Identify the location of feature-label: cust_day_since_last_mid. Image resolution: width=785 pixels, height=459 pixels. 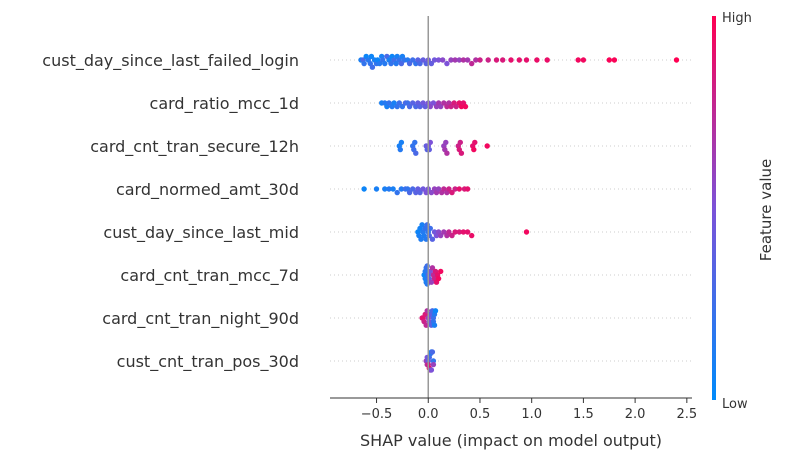
(201, 233).